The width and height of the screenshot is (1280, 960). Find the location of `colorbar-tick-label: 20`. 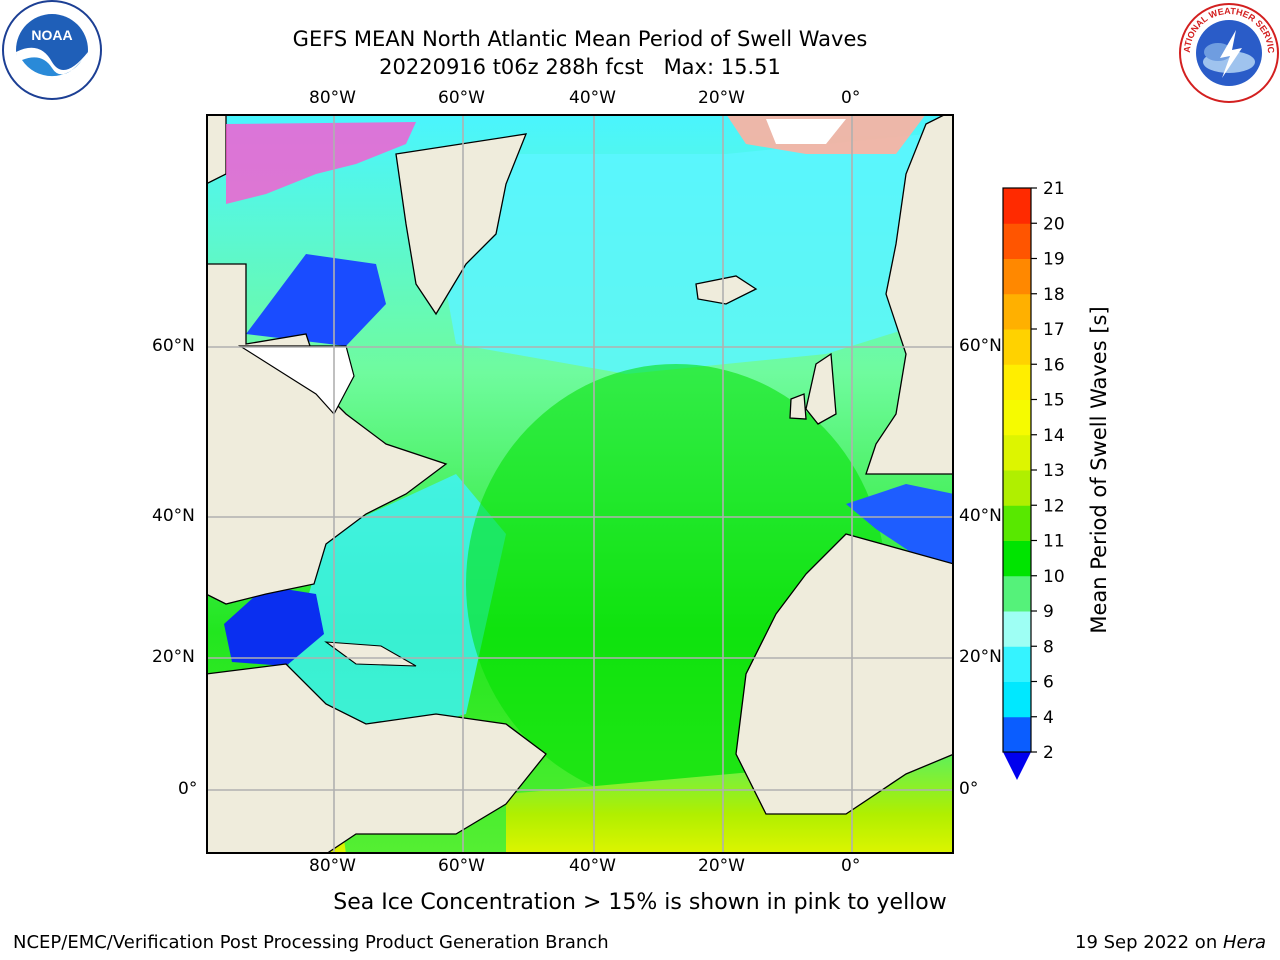

colorbar-tick-label: 20 is located at coordinates (1054, 224).